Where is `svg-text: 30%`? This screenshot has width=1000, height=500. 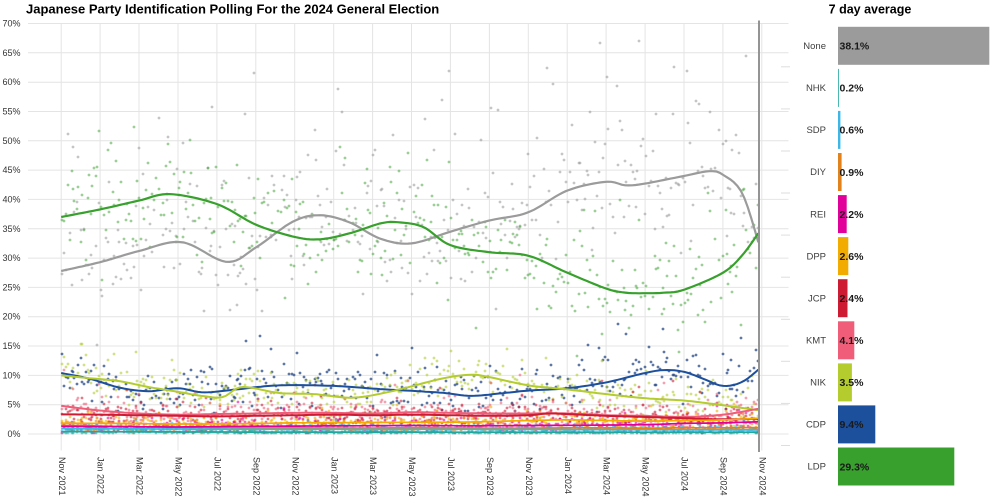 svg-text: 30% is located at coordinates (11, 258).